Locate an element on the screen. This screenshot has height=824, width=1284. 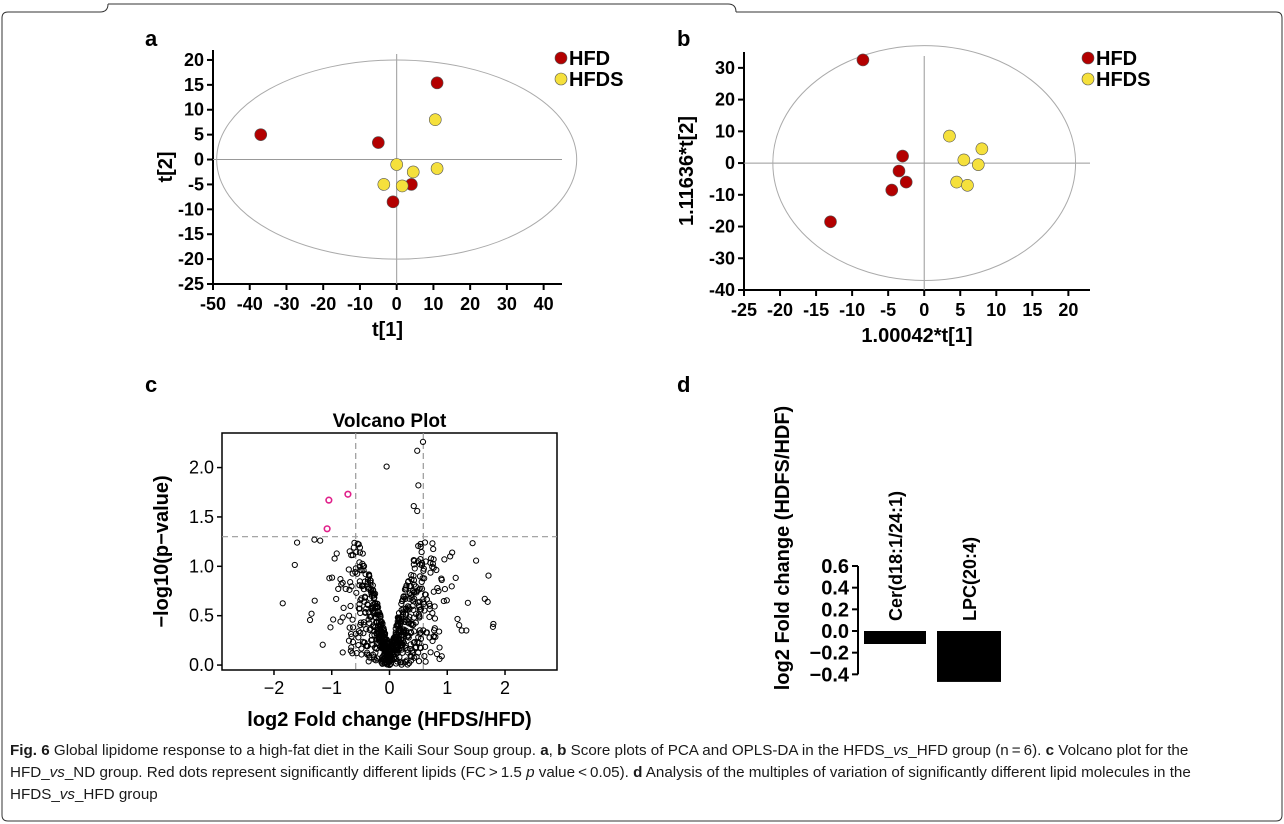
x-tick-label: -40 is located at coordinates (250, 304).